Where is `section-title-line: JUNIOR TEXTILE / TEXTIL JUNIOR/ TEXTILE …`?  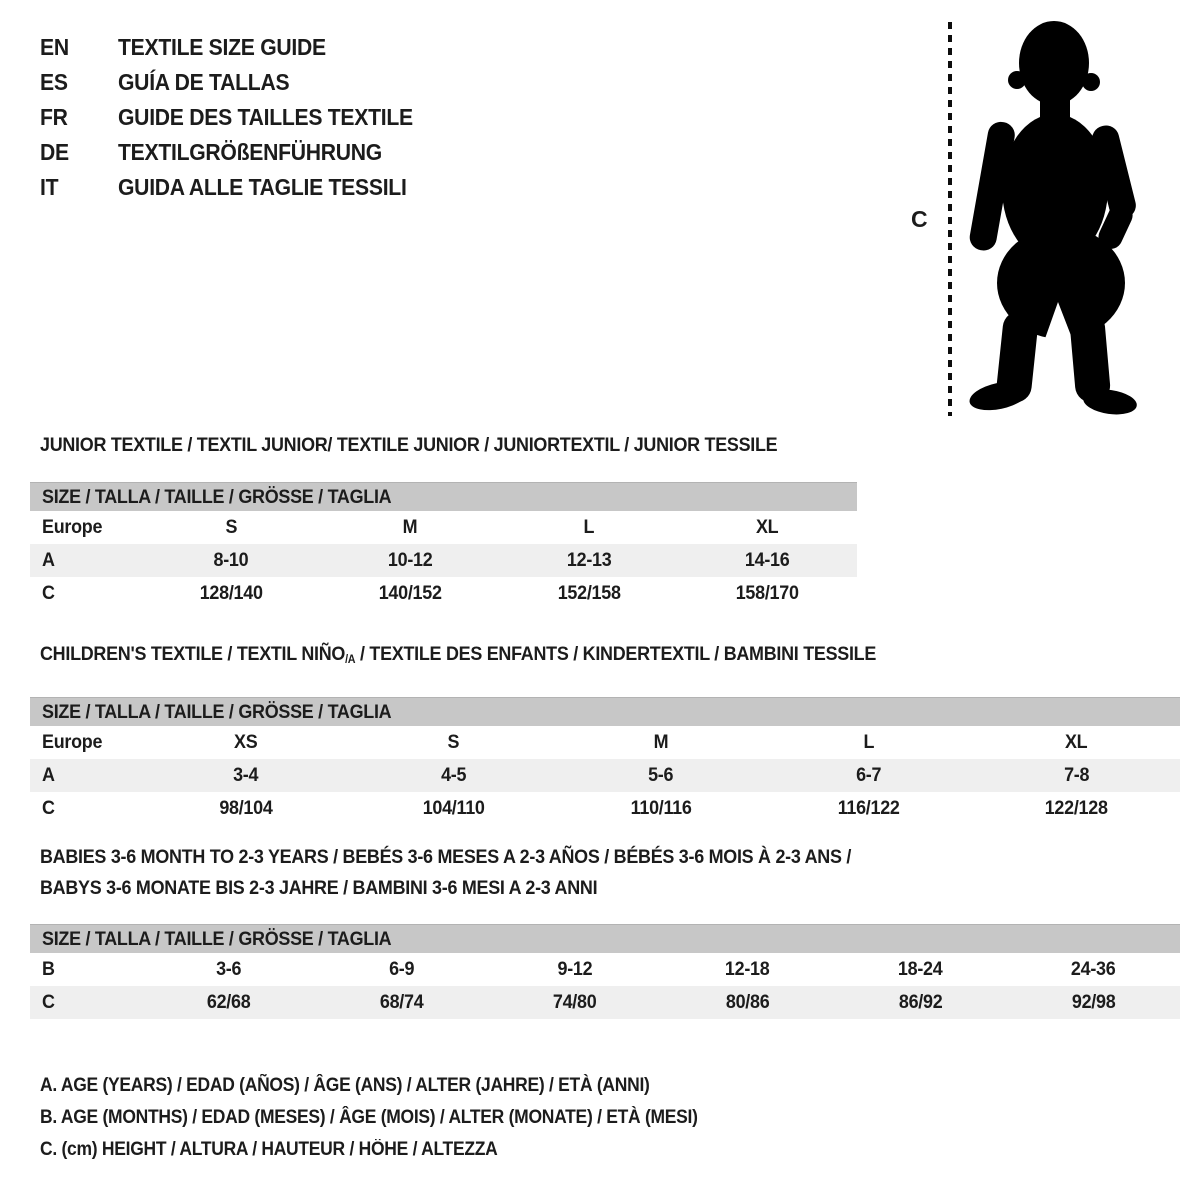
section-title-line: JUNIOR TEXTILE / TEXTIL JUNIOR/ TEXTILE … is located at coordinates (409, 445).